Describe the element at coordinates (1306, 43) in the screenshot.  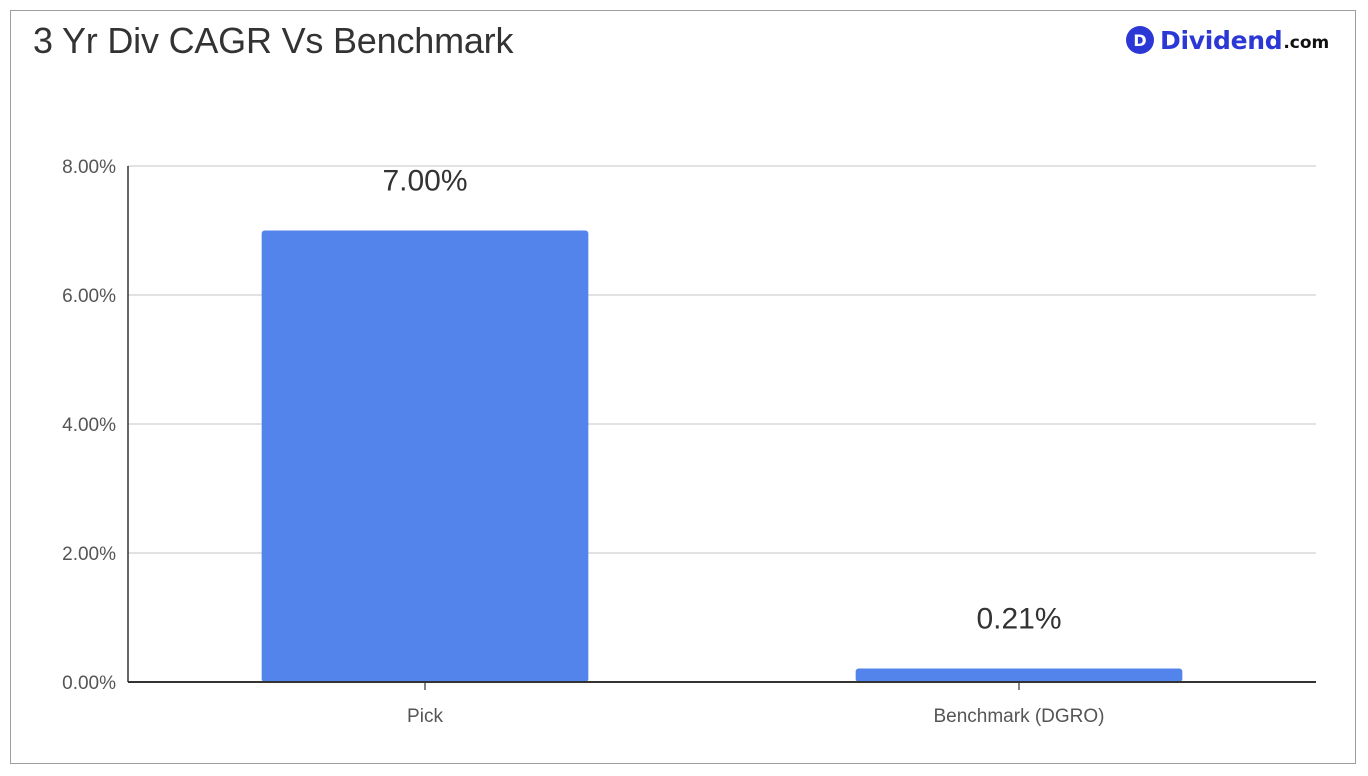
I see `logo-suffix: .com` at that location.